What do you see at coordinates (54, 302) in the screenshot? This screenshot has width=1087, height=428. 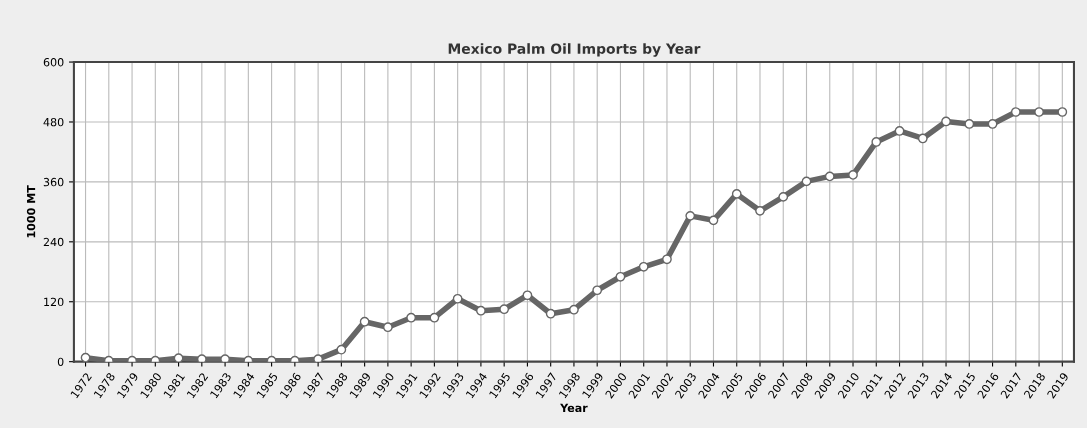 I see `y-tick-label: 120` at bounding box center [54, 302].